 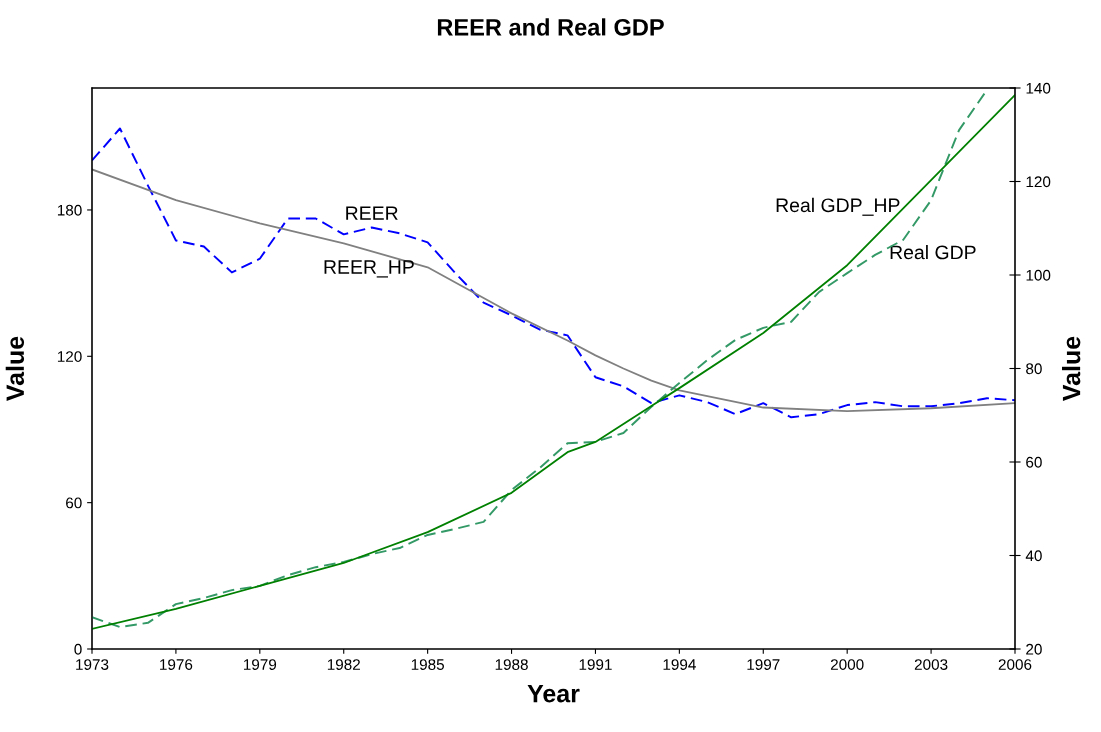 I want to click on x-axis-title: Year, so click(x=553, y=693).